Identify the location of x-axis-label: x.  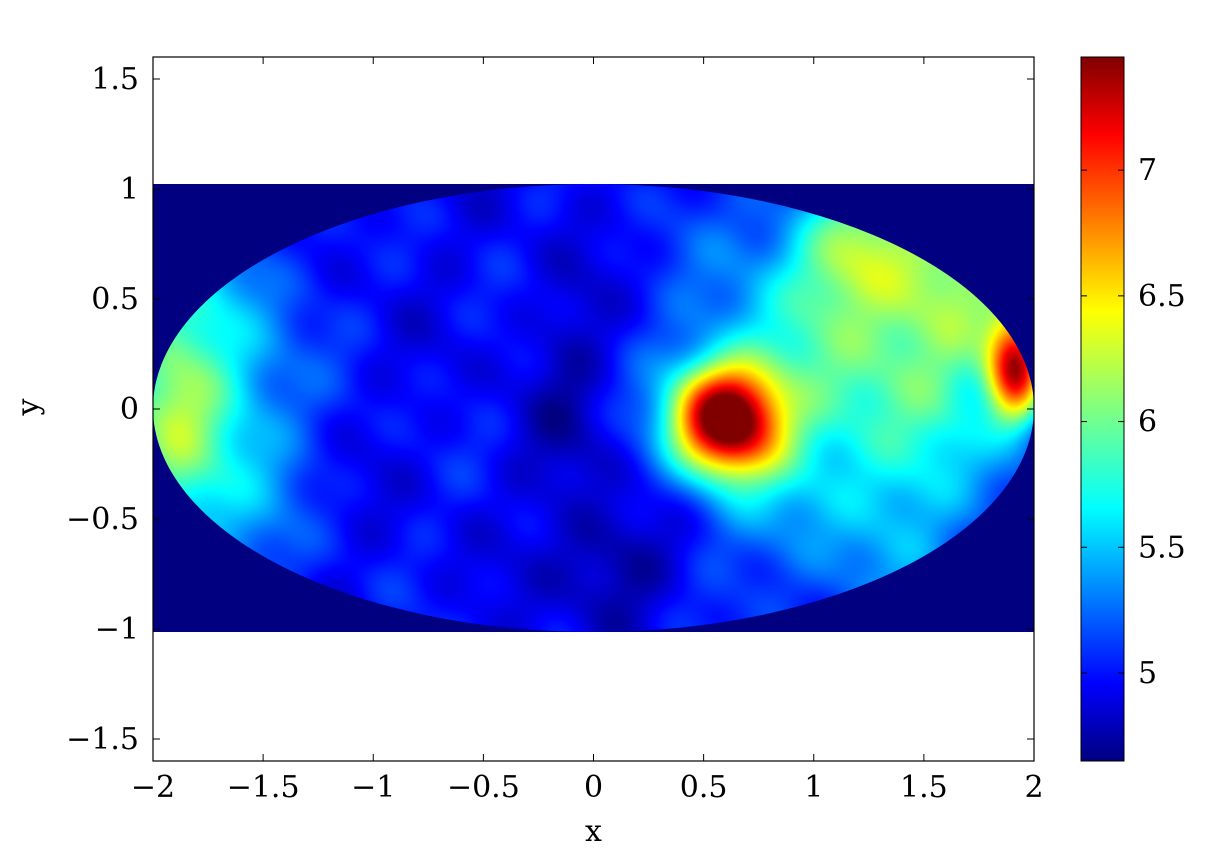
(593, 831).